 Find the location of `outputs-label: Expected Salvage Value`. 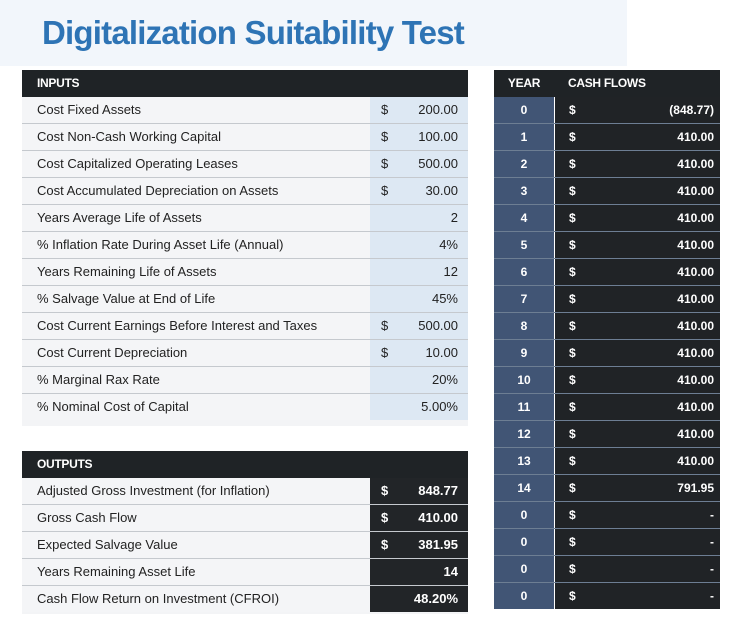

outputs-label: Expected Salvage Value is located at coordinates (196, 545).